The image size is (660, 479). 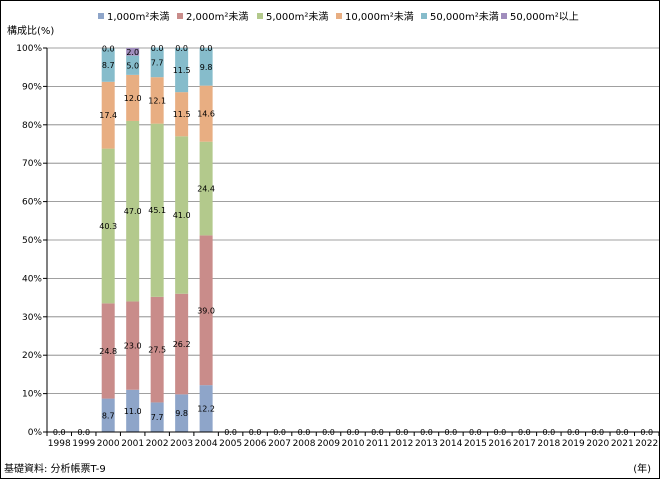 I want to click on data-label: 2.0, so click(x=132, y=52).